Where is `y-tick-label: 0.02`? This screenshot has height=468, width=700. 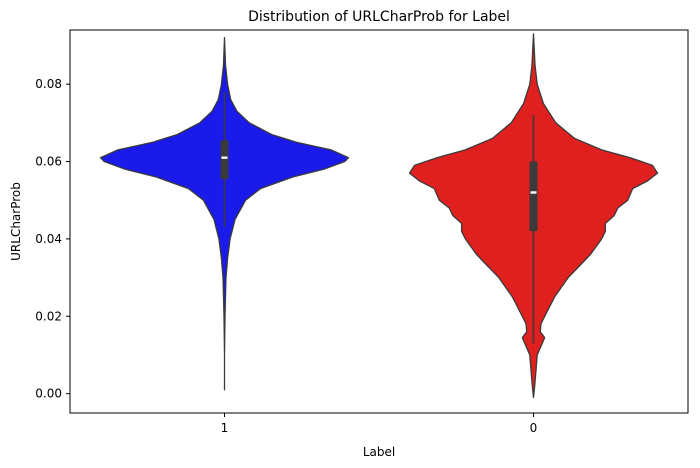
y-tick-label: 0.02 is located at coordinates (48, 316).